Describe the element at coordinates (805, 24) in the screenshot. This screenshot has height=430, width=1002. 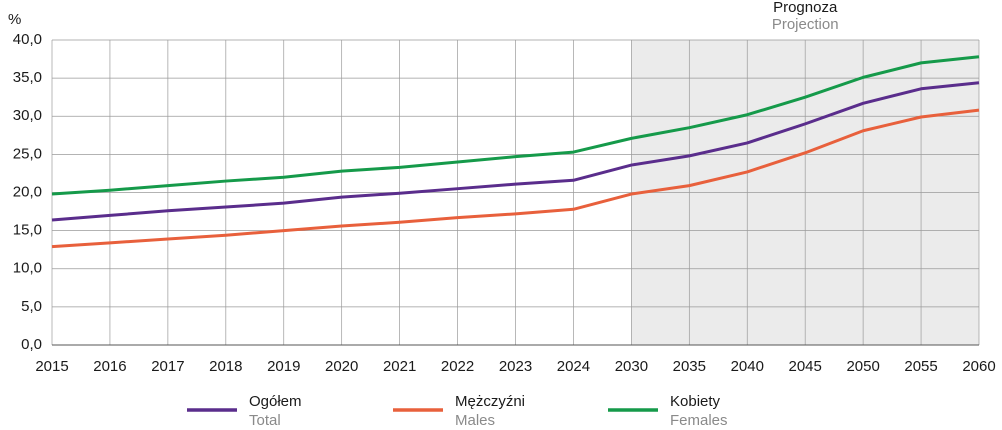
I see `projection-label-en: Projection` at that location.